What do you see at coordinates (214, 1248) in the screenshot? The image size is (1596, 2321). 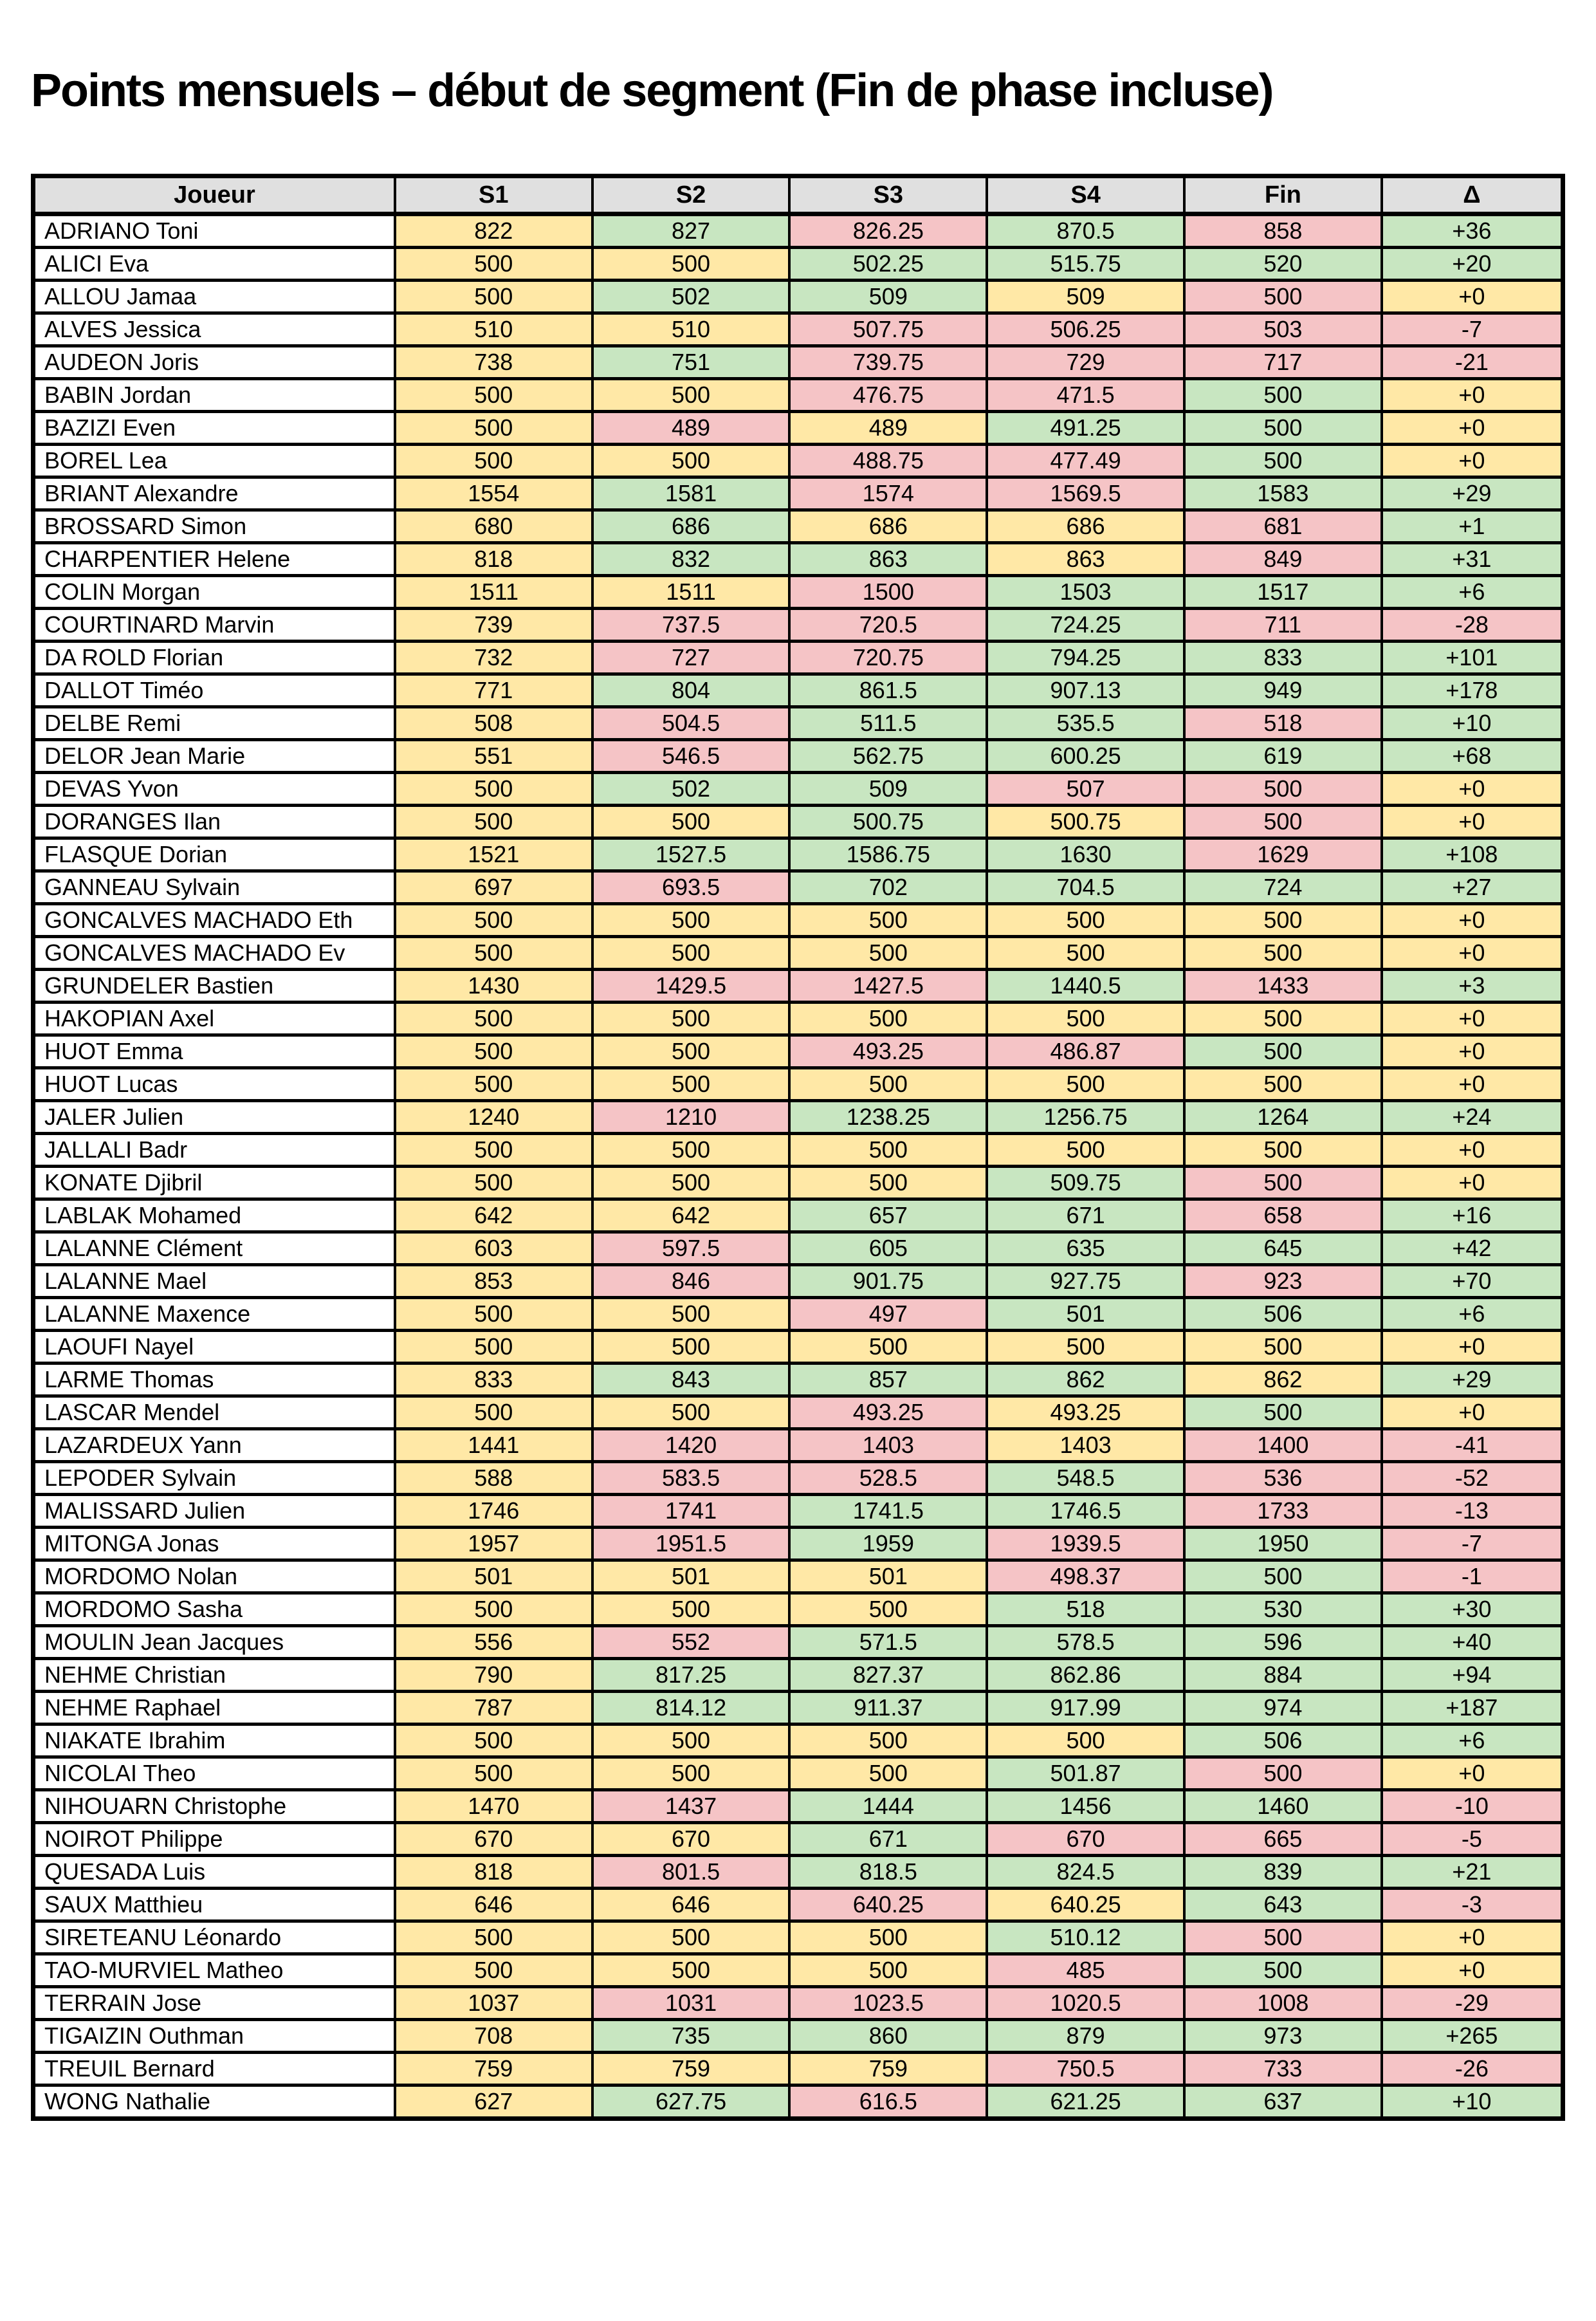 I see `player-name-cell: LALANNE Clément` at bounding box center [214, 1248].